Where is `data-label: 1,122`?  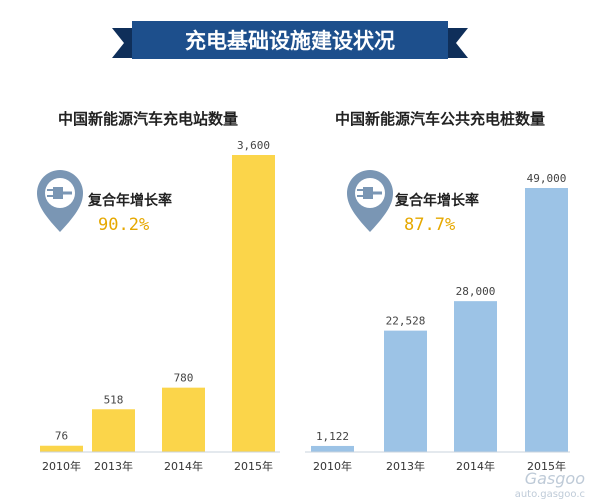
data-label: 1,122 is located at coordinates (332, 436).